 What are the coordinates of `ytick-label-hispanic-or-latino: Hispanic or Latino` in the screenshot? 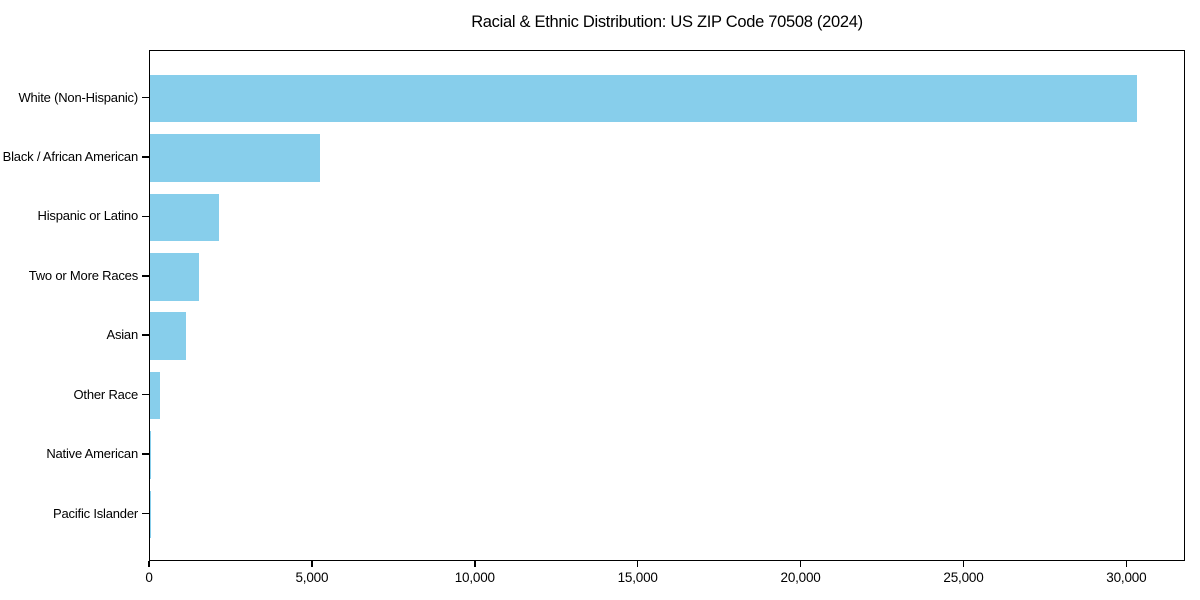 It's located at (88, 216).